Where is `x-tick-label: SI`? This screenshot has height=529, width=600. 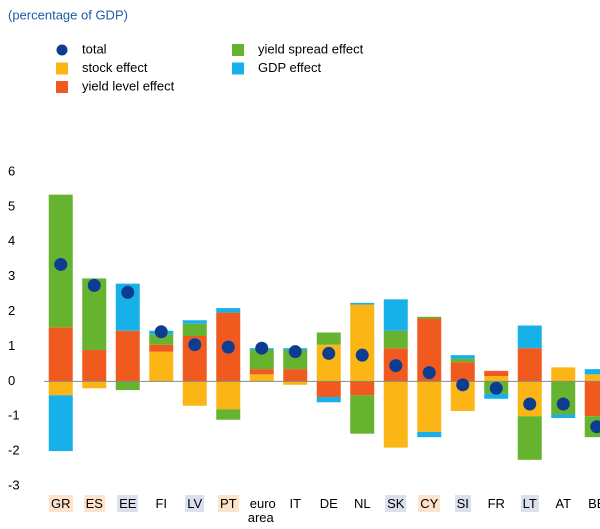
x-tick-label: SI is located at coordinates (462, 503).